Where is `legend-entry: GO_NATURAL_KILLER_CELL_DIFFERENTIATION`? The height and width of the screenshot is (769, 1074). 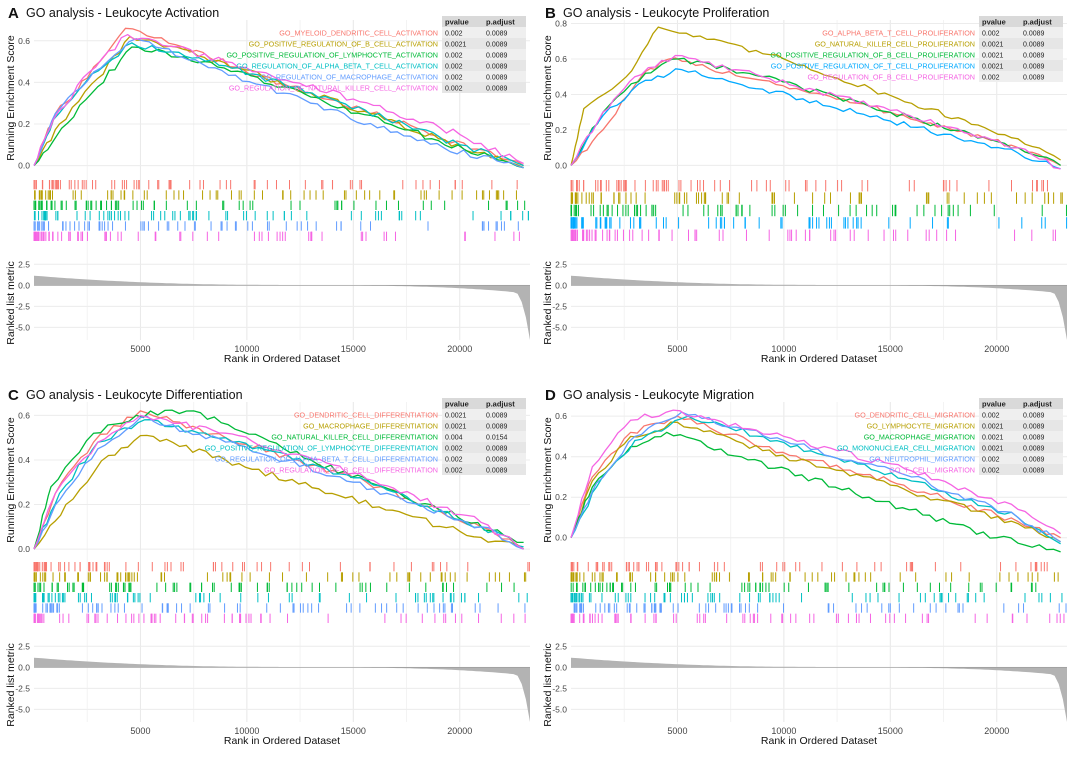
legend-entry: GO_NATURAL_KILLER_CELL_DIFFERENTIATION is located at coordinates (354, 437).